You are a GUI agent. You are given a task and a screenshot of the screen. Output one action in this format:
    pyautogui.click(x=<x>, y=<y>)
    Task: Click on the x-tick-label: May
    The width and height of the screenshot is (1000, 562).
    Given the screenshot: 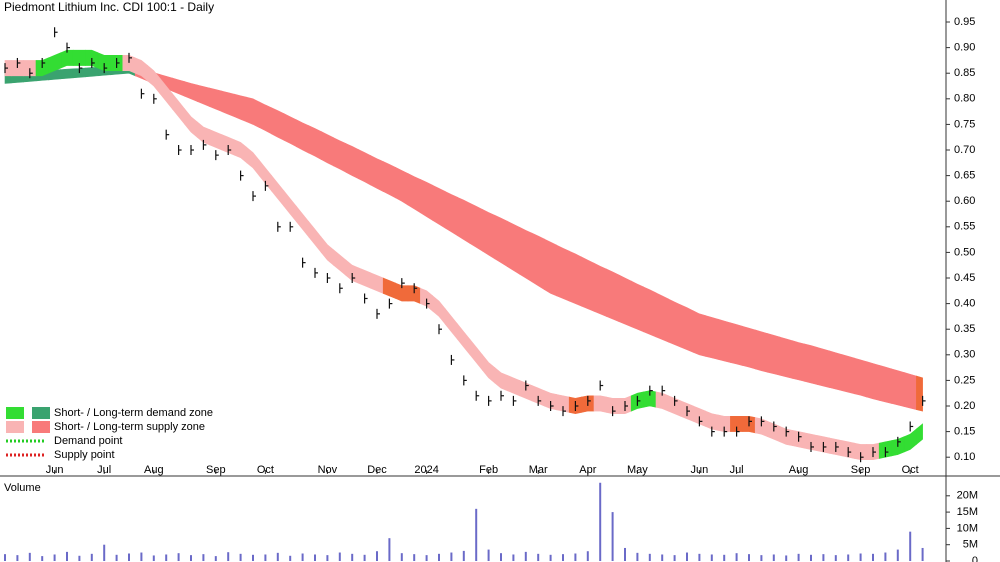 What is the action you would take?
    pyautogui.click(x=637, y=470)
    